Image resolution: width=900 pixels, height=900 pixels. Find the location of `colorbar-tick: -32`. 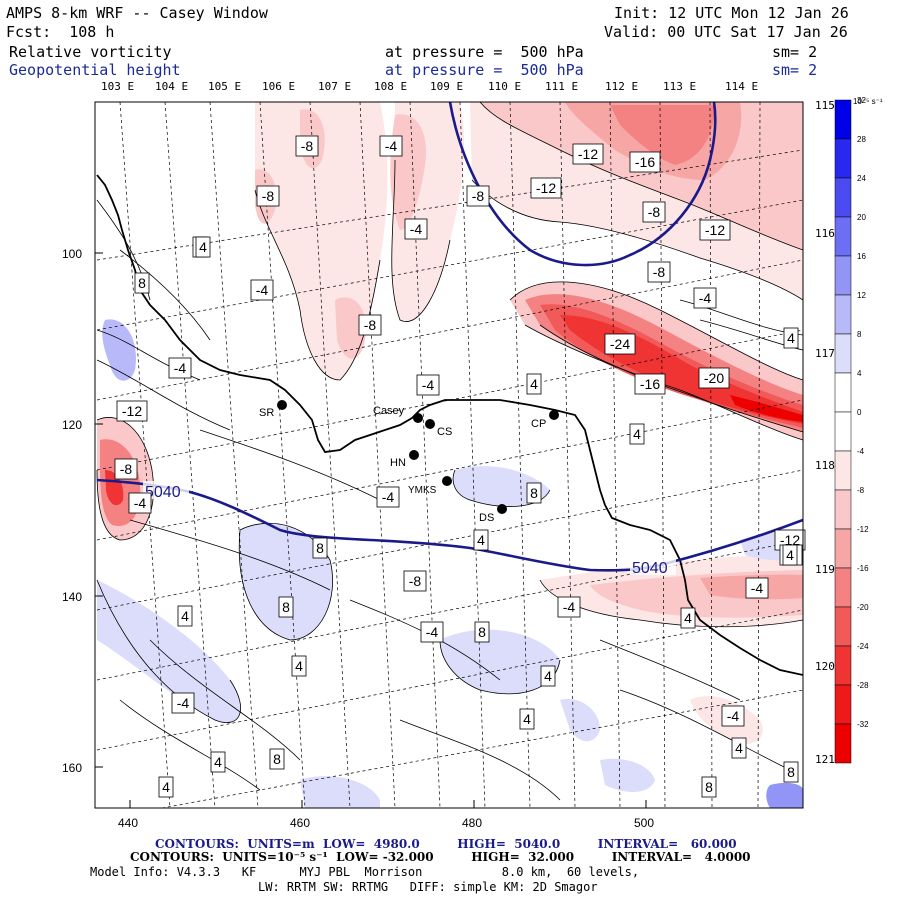

colorbar-tick: -32 is located at coordinates (863, 724).